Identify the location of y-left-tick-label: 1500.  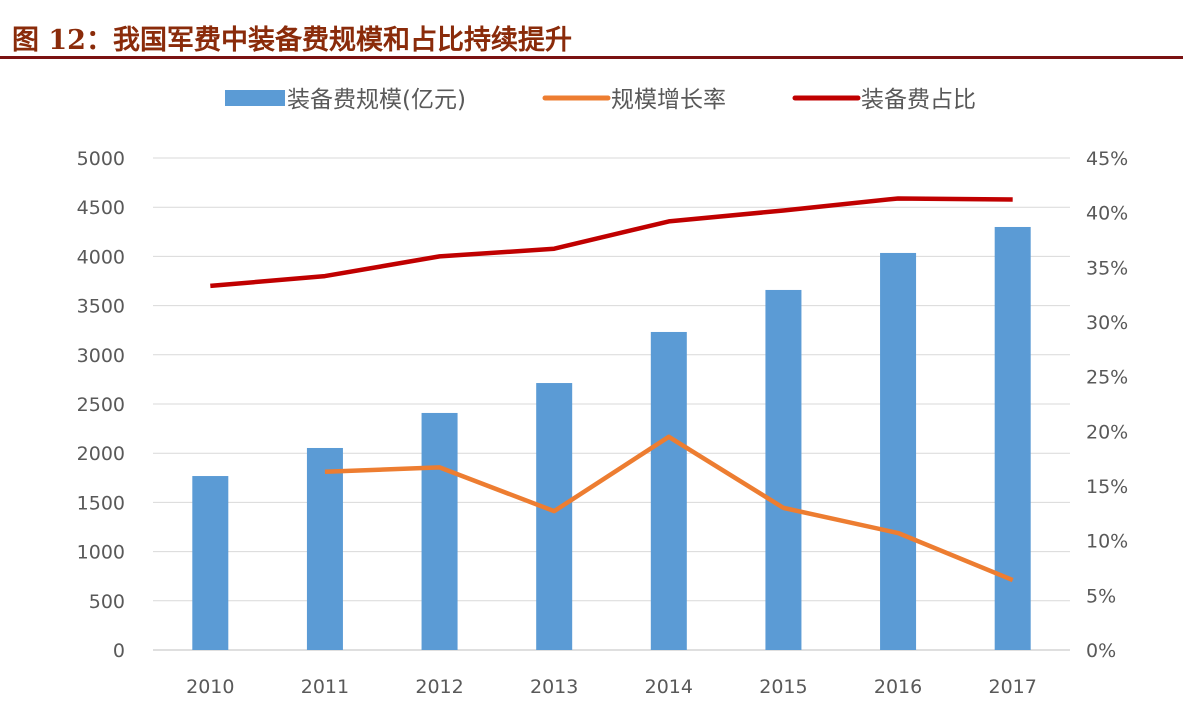
(101, 503).